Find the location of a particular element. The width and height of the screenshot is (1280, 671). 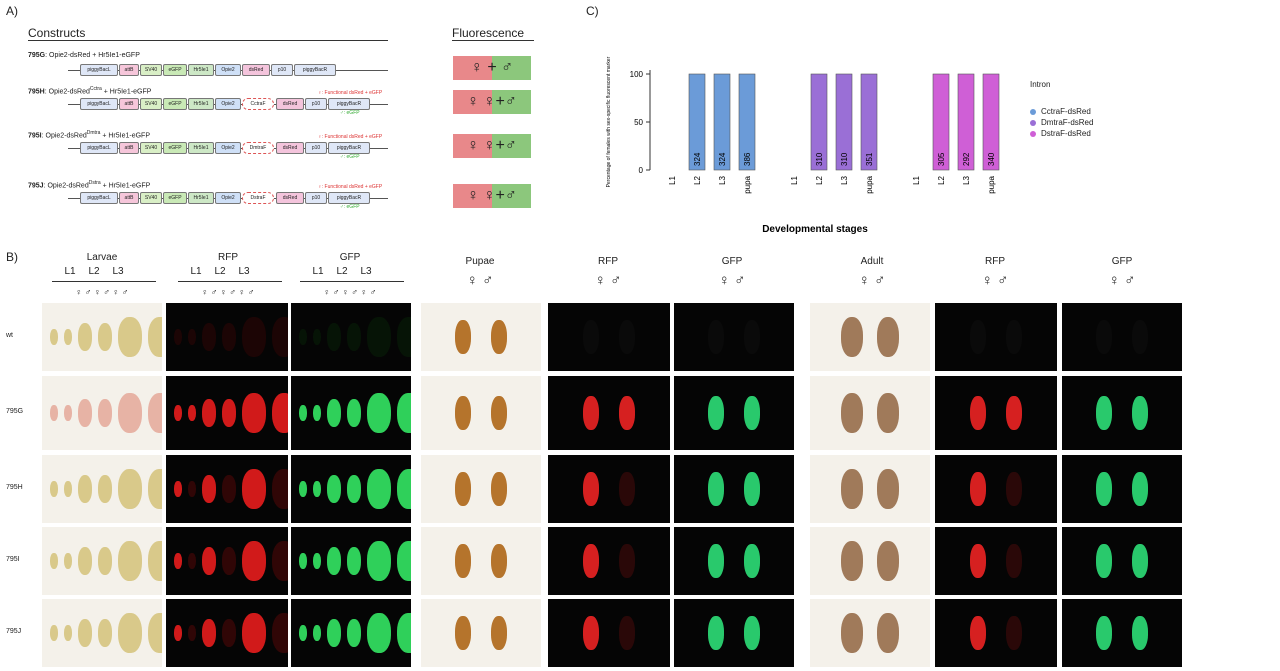

panel-a-label: A) is located at coordinates (12, 11).